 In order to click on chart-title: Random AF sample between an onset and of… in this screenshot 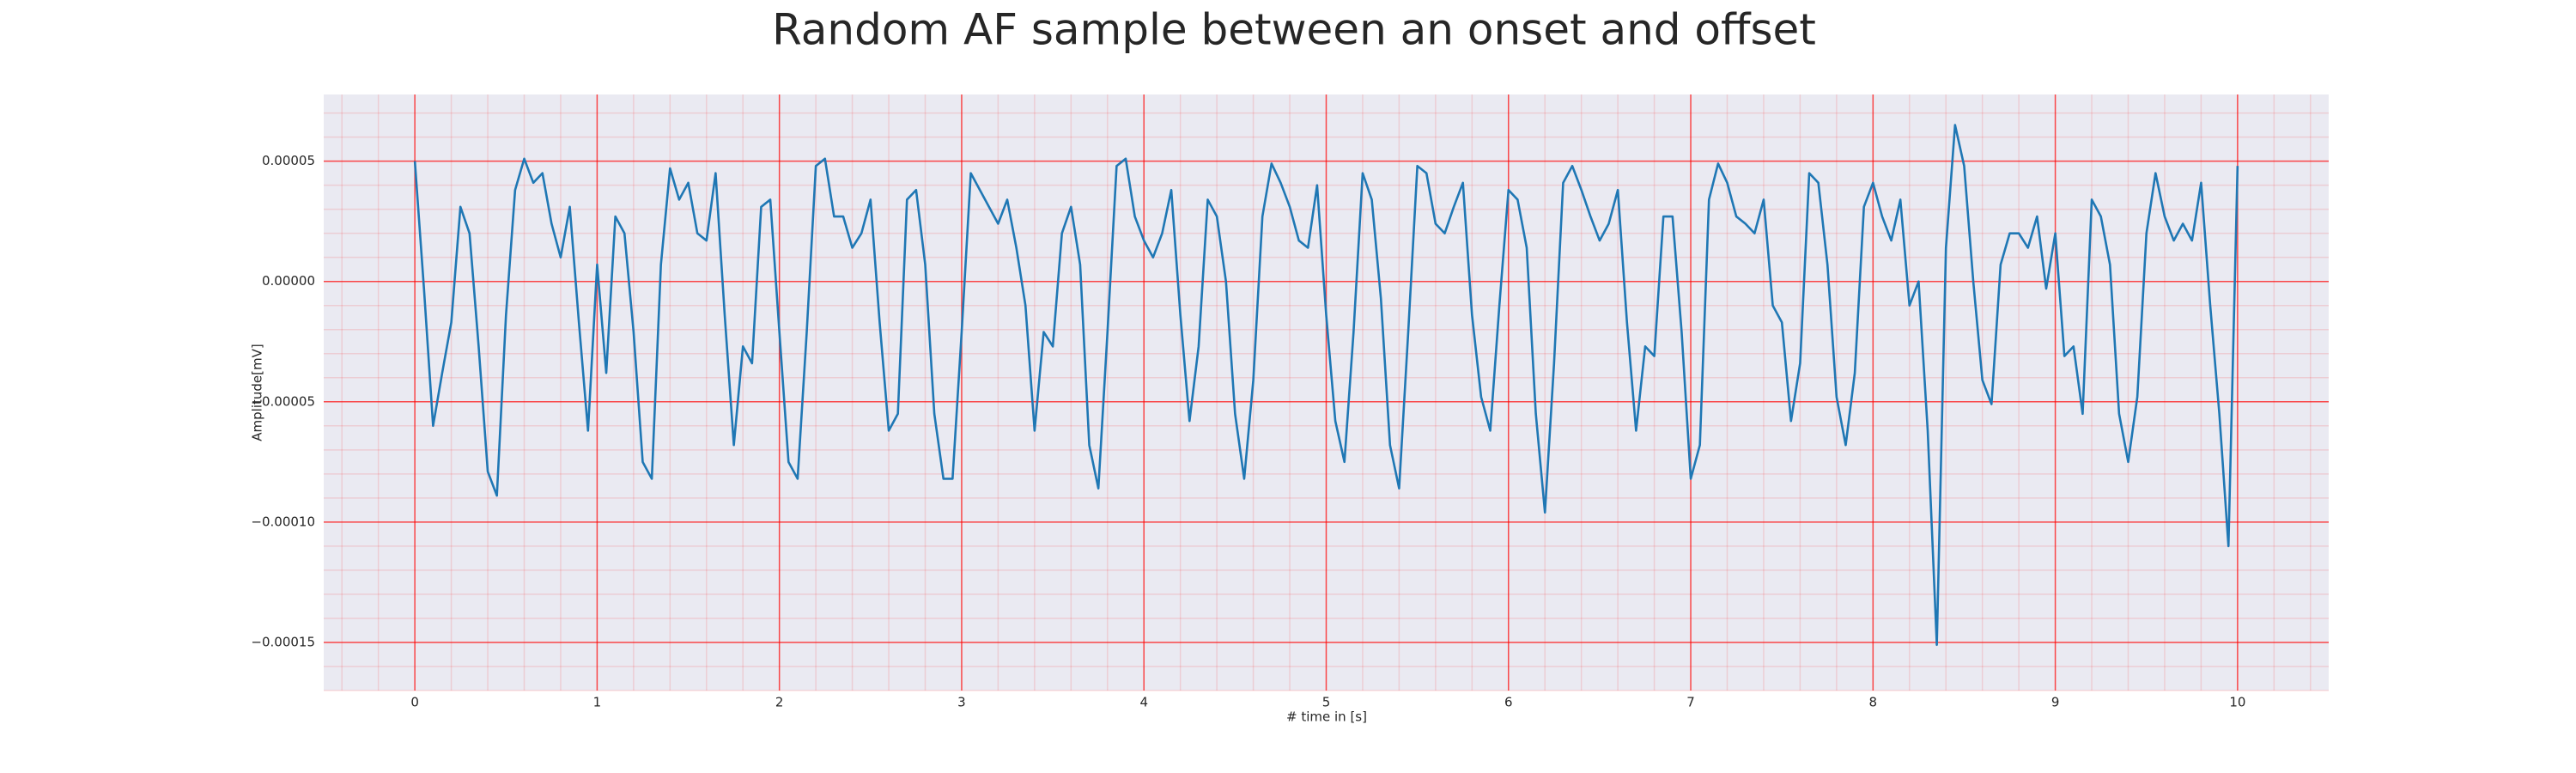, I will do `click(1294, 30)`.